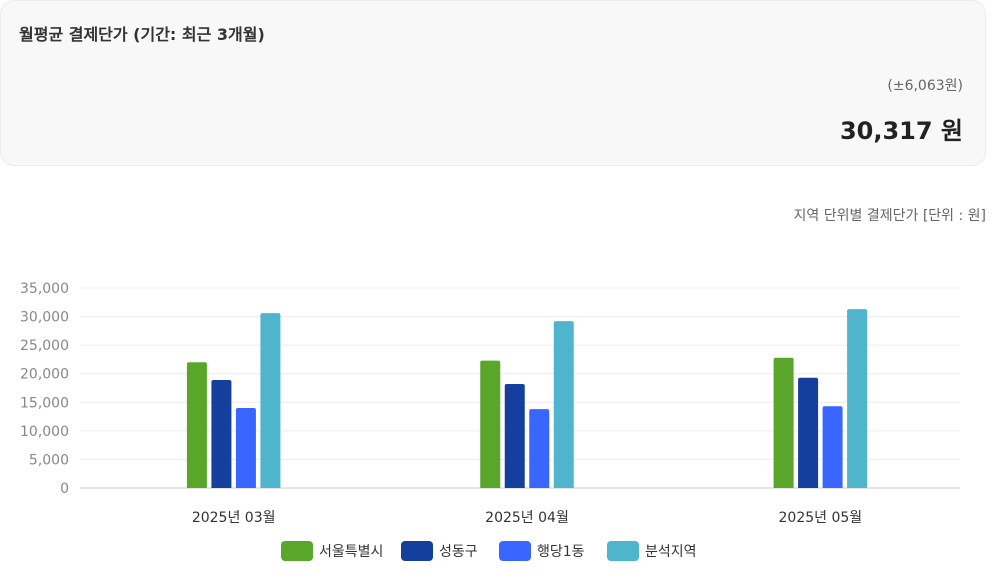  What do you see at coordinates (901, 131) in the screenshot?
I see `summary-value: 30,317 원` at bounding box center [901, 131].